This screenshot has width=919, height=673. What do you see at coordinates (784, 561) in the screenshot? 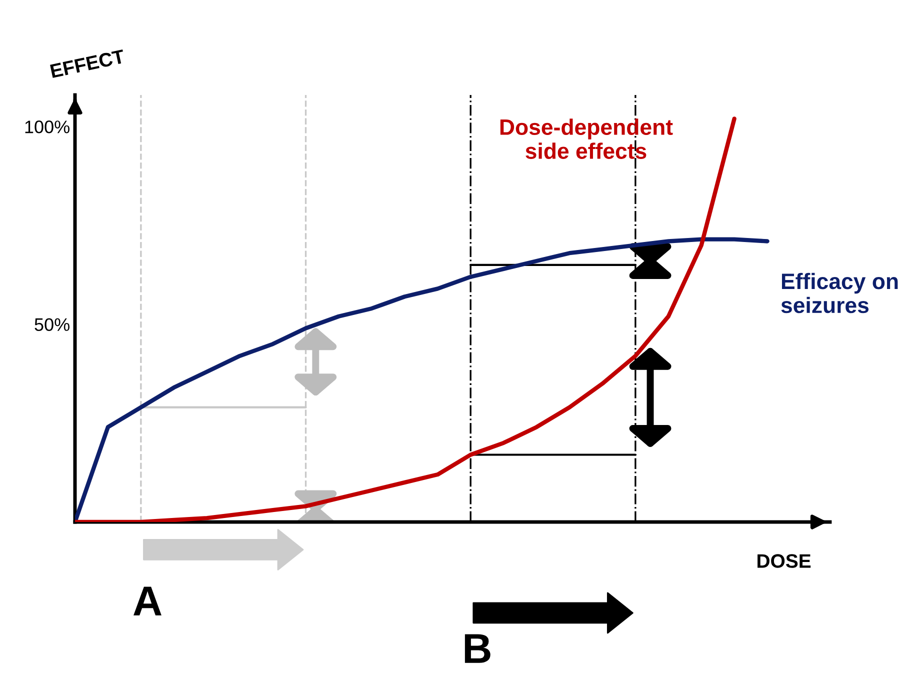
I see `x-axis-title: DOSE` at bounding box center [784, 561].